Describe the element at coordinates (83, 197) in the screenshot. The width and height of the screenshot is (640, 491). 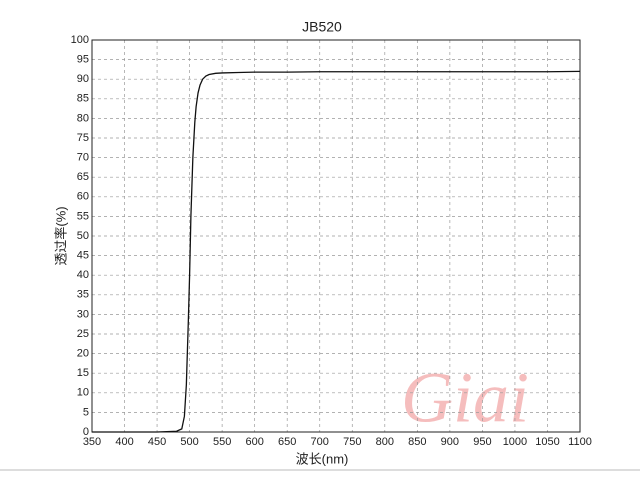
I see `y-tick-label: 60` at that location.